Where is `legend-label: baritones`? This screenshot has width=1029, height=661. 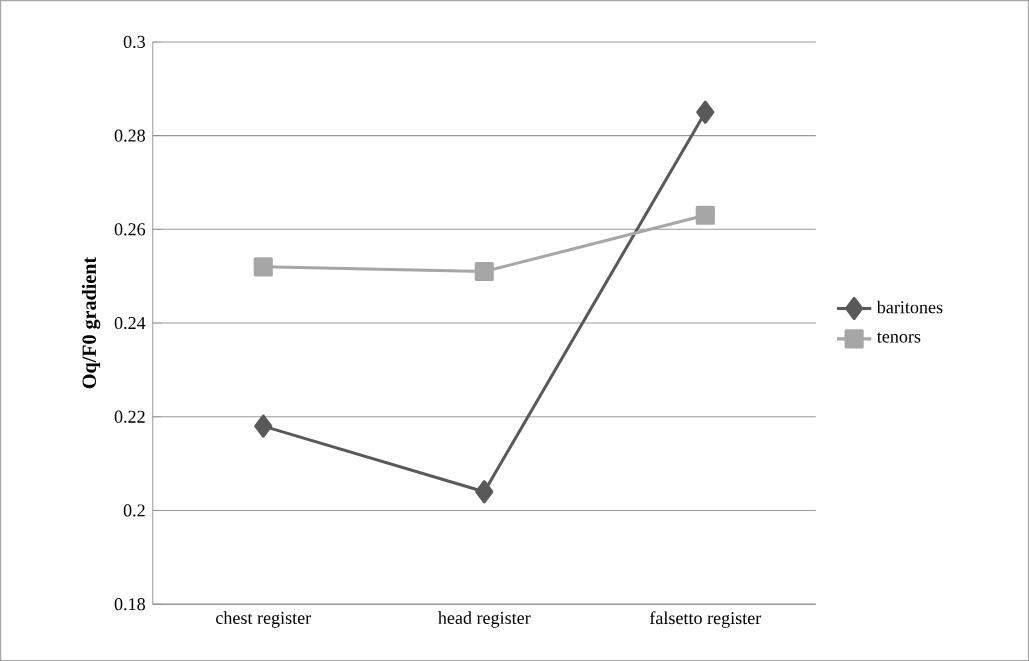 legend-label: baritones is located at coordinates (909, 307).